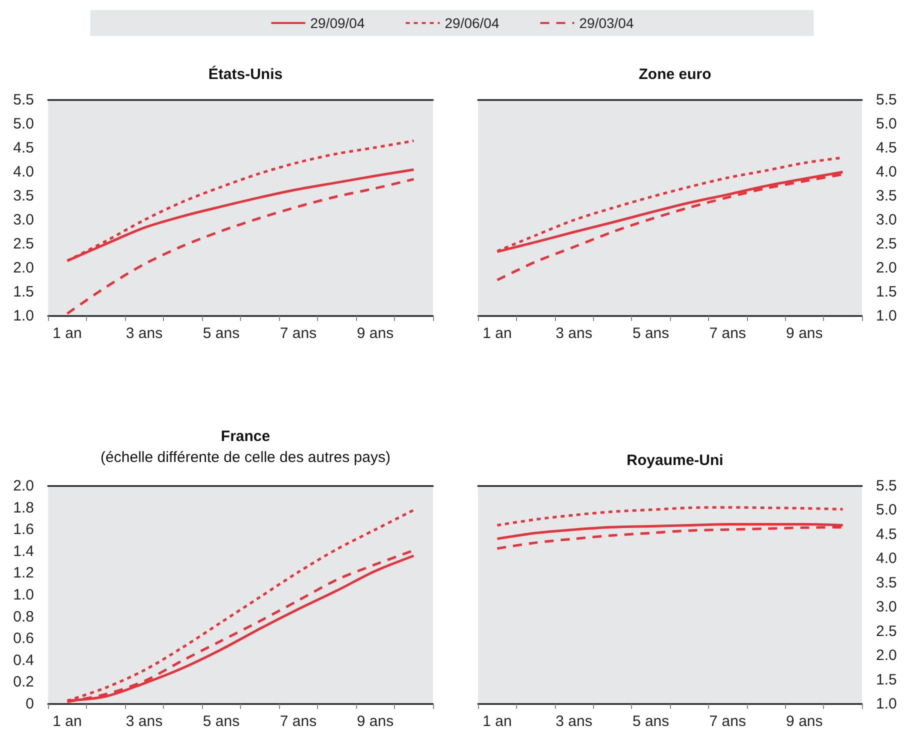 This screenshot has width=904, height=731. I want to click on chart-title: France, so click(245, 436).